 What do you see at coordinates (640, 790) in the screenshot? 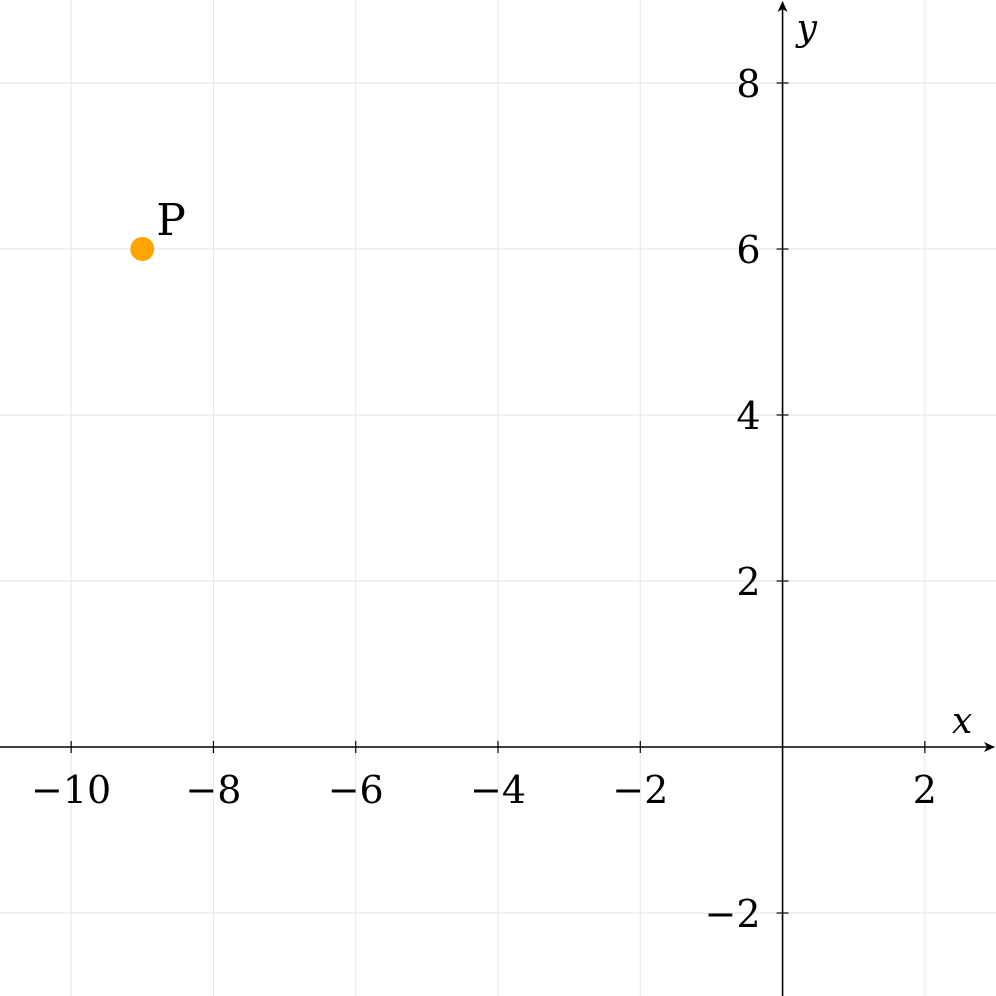
I see `x-tick-label: −2` at bounding box center [640, 790].